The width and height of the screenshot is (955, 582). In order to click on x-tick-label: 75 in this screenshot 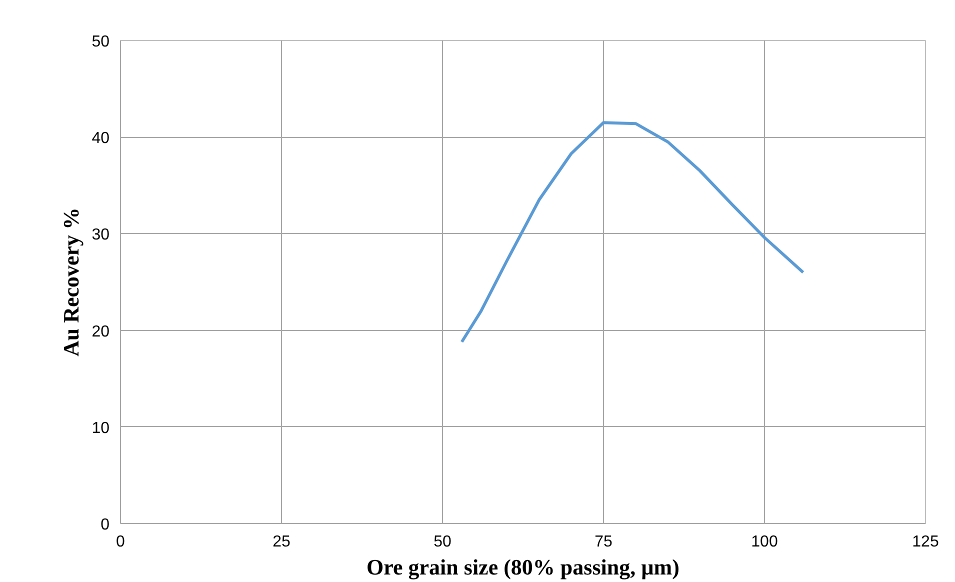, I will do `click(603, 542)`.